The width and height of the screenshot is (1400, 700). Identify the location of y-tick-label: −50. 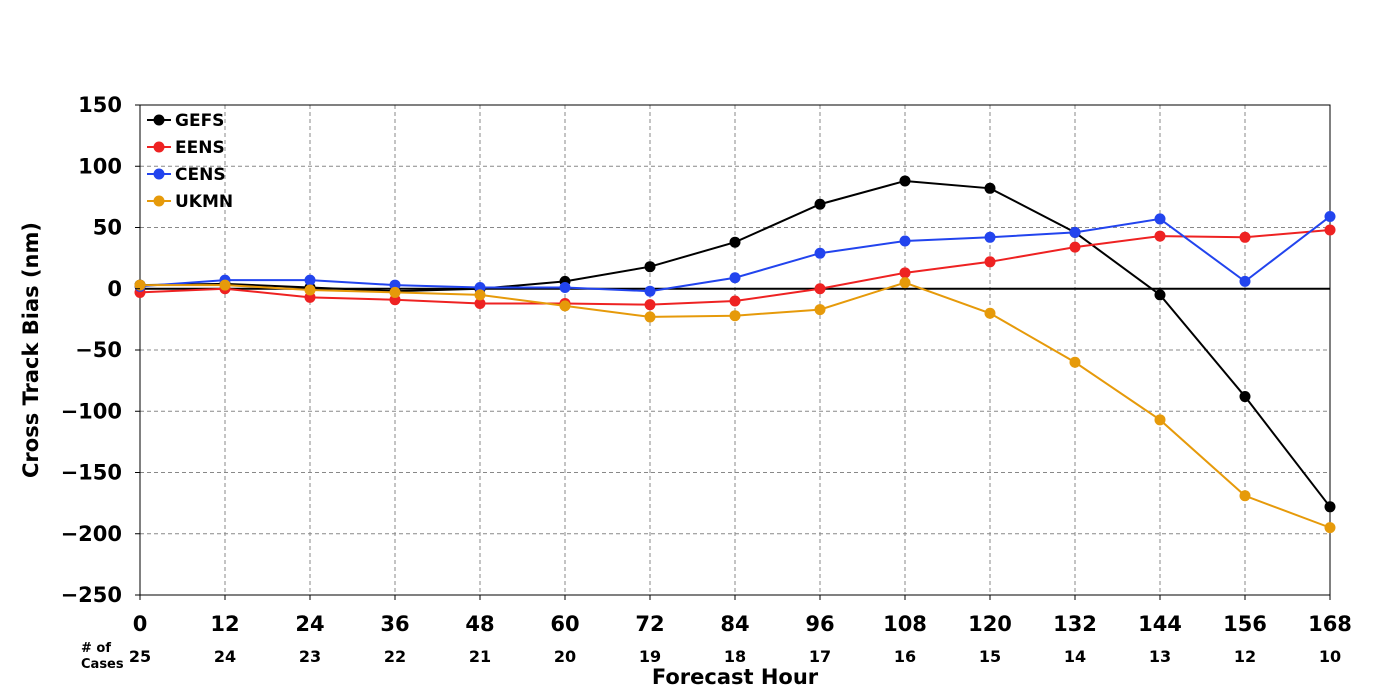
(98, 350).